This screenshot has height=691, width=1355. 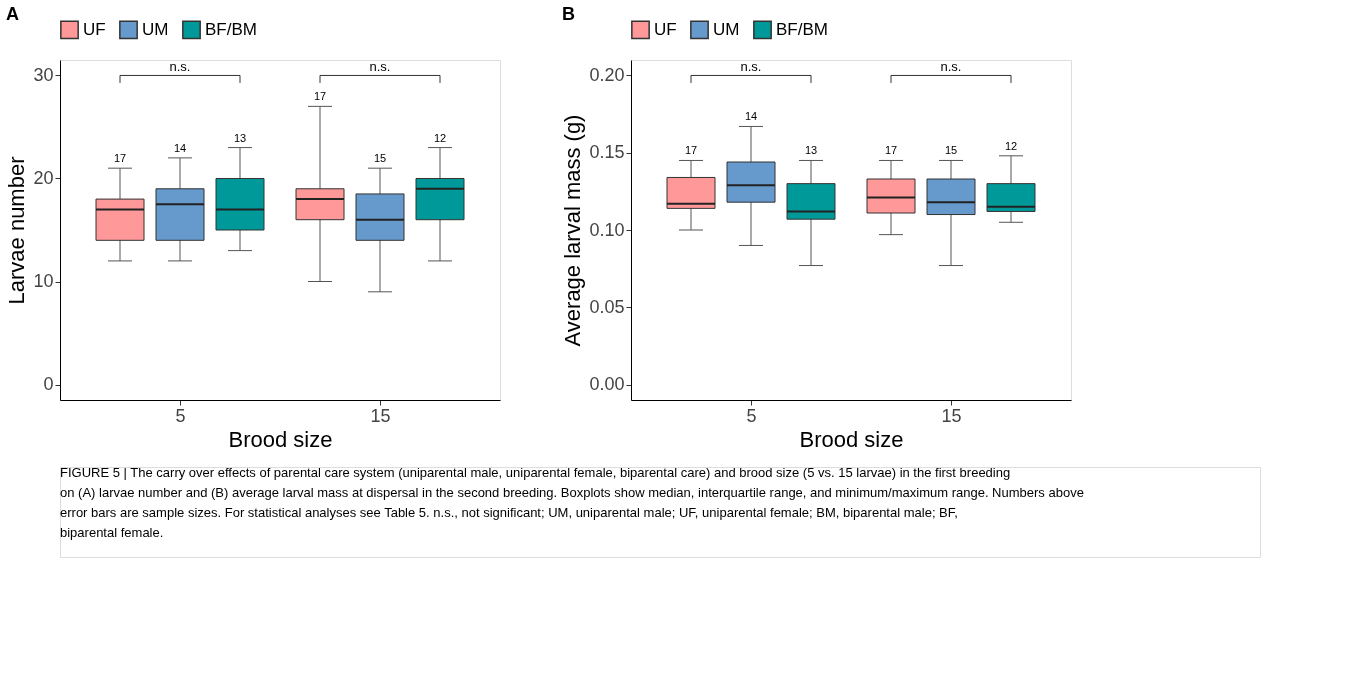 I want to click on y-axis-title: Larvae number, so click(x=17, y=230).